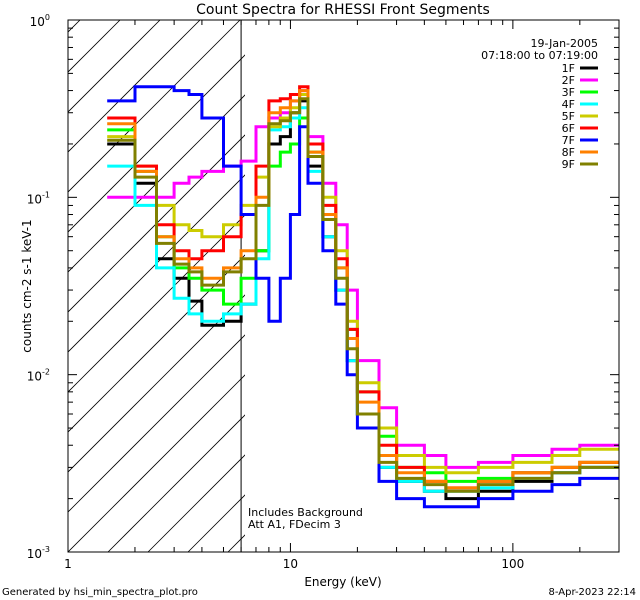 The image size is (640, 600). I want to click on annotation-attenuator: Att A1, FDecim 3, so click(294, 524).